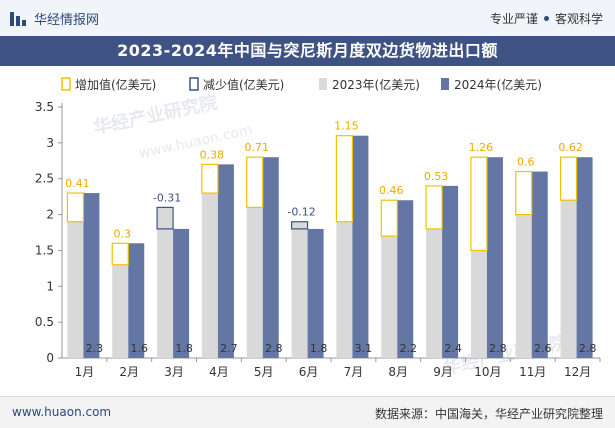  I want to click on x-tick-label: 11月, so click(532, 372).